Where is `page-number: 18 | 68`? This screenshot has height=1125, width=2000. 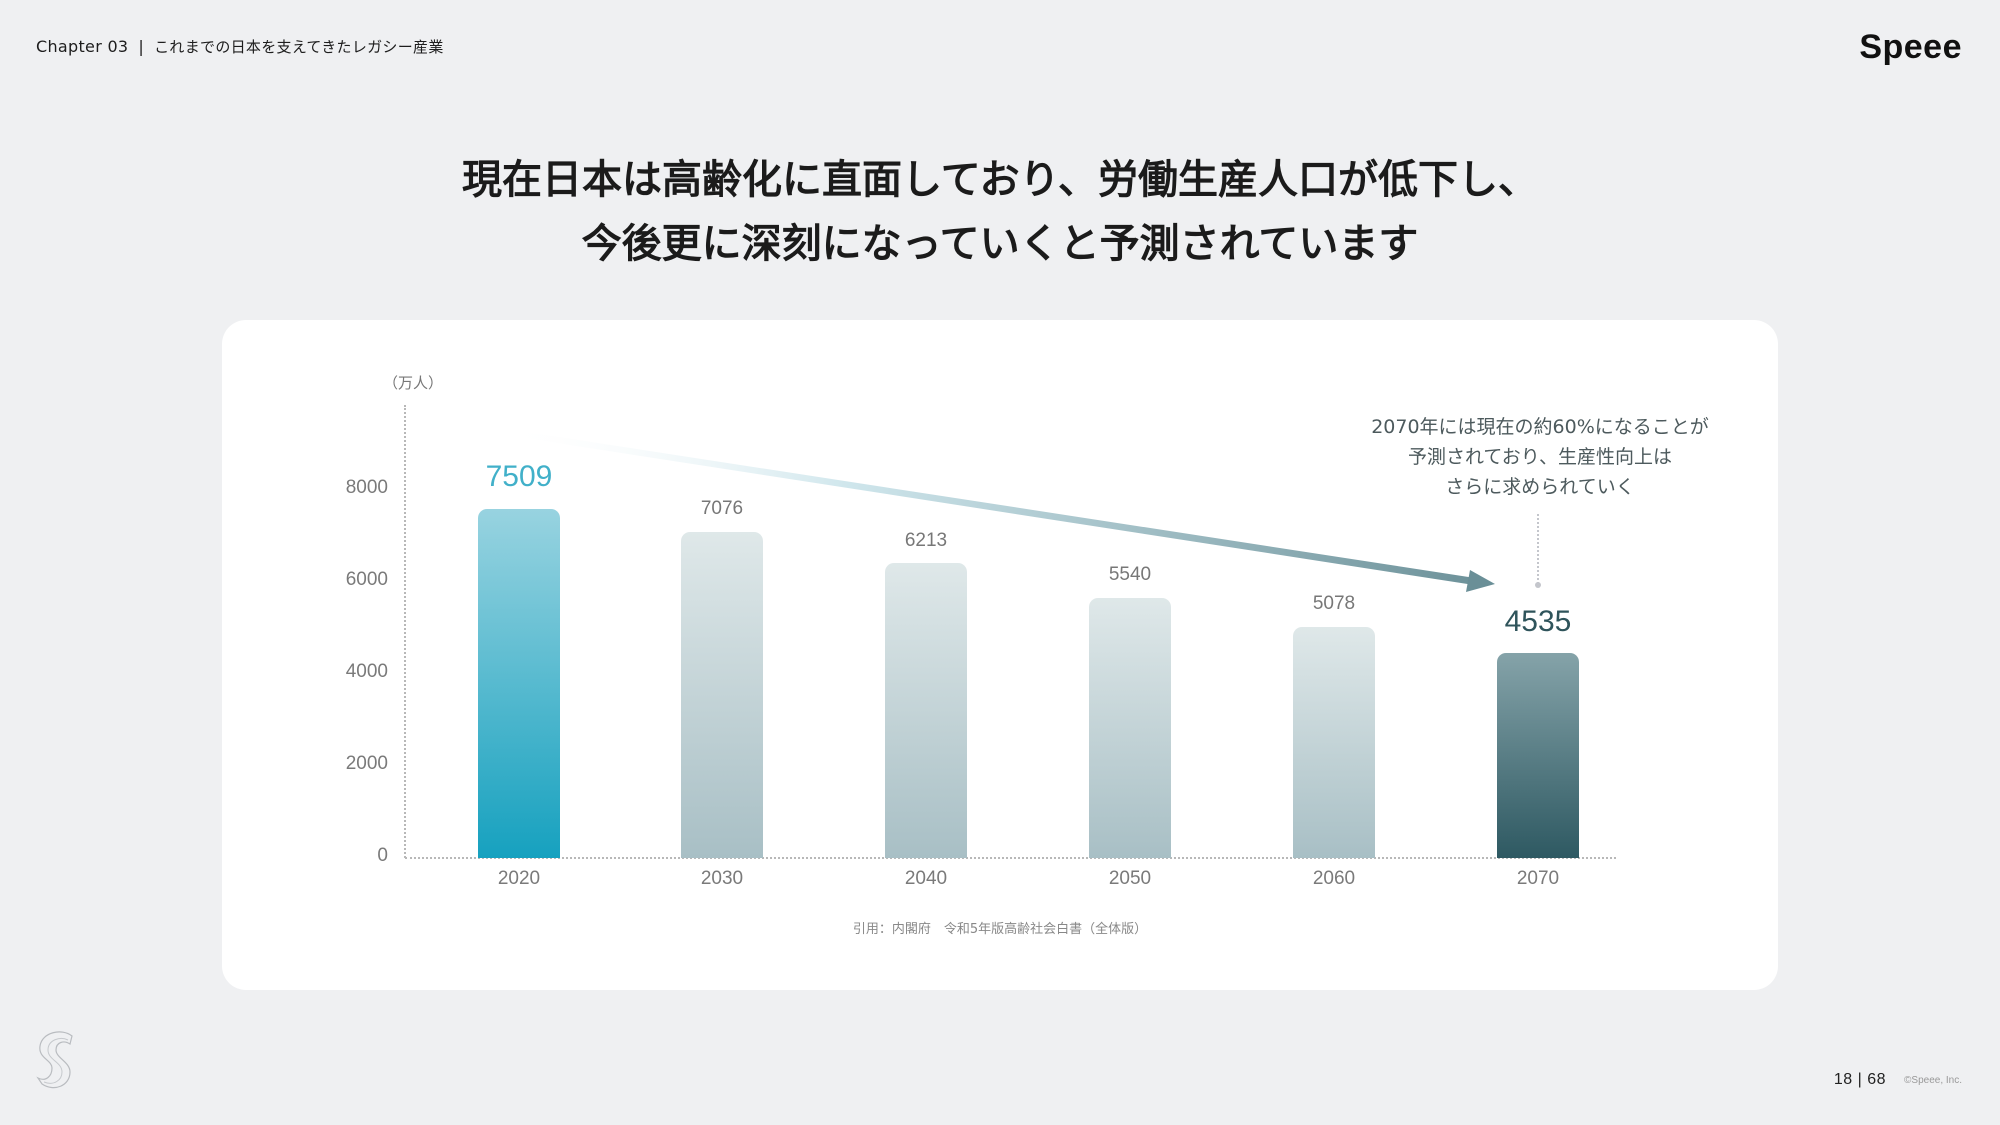
page-number: 18 | 68 is located at coordinates (1860, 1080).